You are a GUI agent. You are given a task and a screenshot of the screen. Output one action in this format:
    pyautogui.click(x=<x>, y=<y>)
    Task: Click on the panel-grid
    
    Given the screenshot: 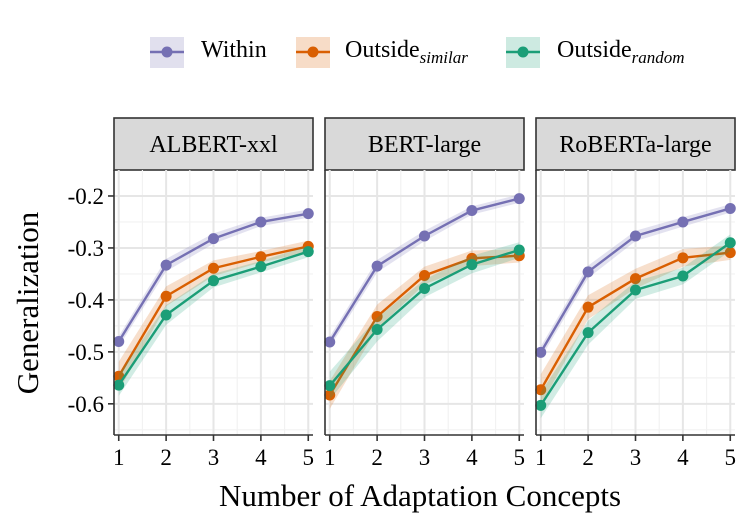 What is the action you would take?
    pyautogui.click(x=635, y=302)
    